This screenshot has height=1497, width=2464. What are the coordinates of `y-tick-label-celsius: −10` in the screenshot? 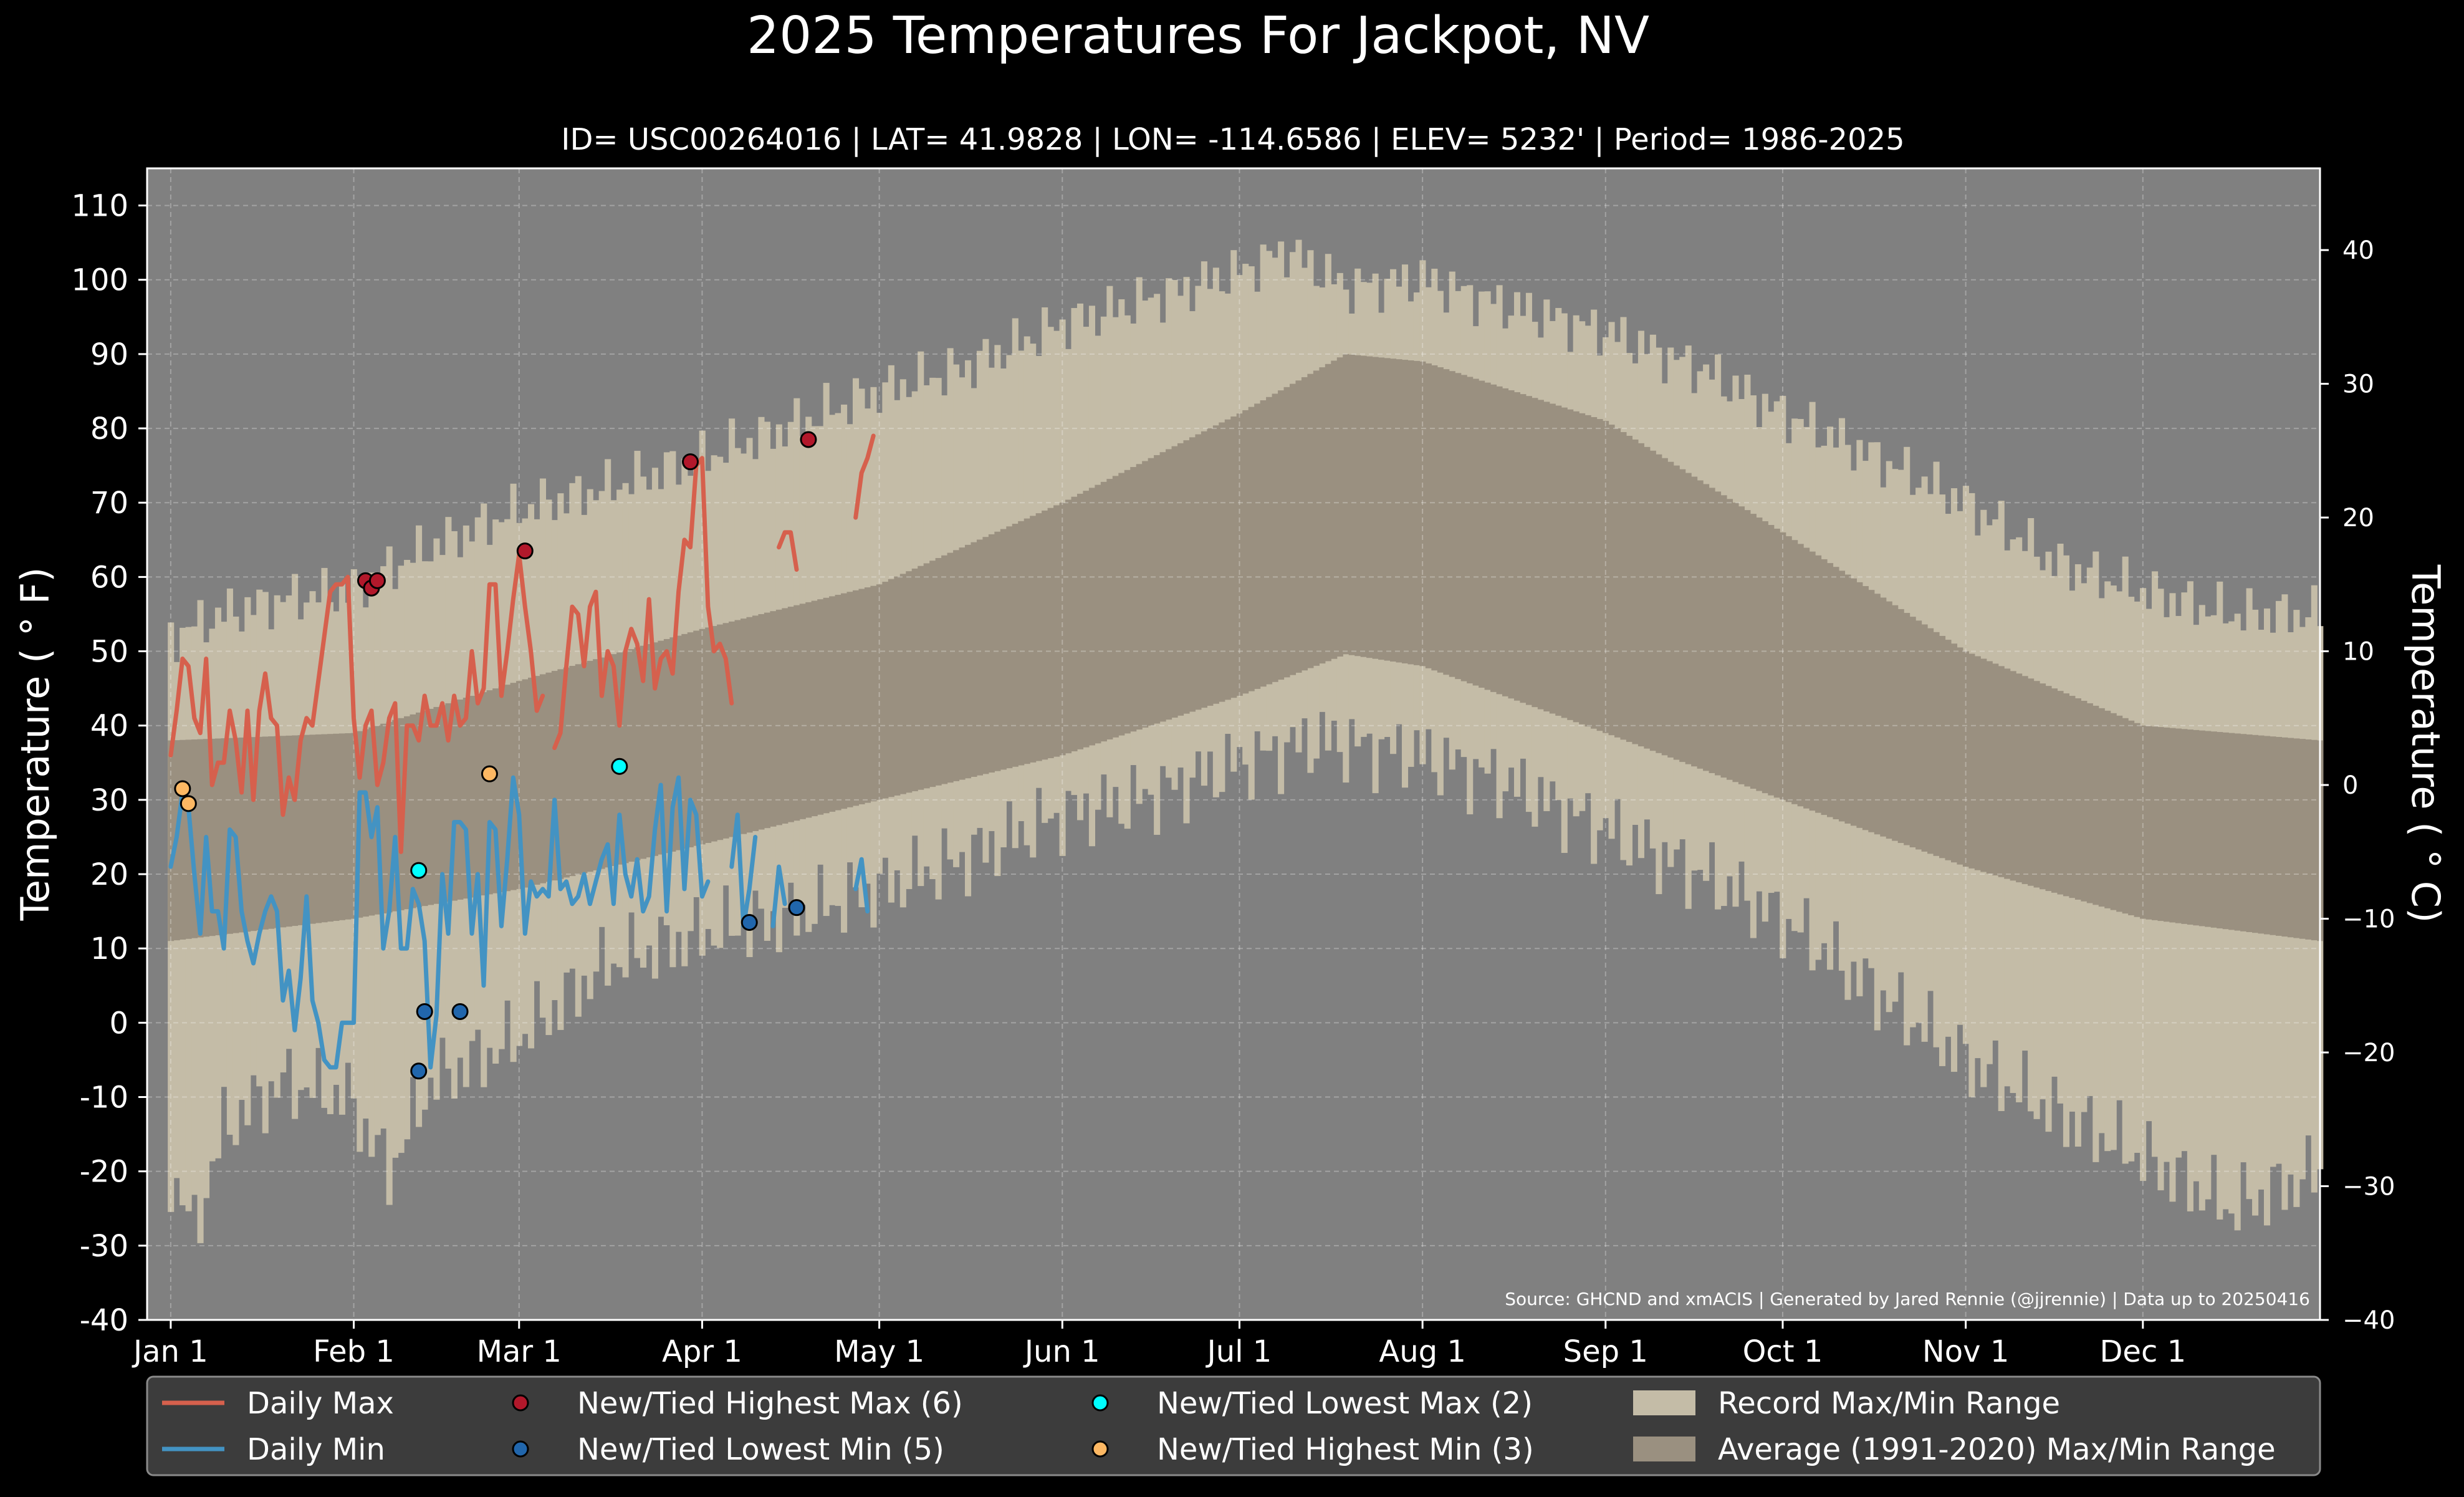 It's located at (2368, 919).